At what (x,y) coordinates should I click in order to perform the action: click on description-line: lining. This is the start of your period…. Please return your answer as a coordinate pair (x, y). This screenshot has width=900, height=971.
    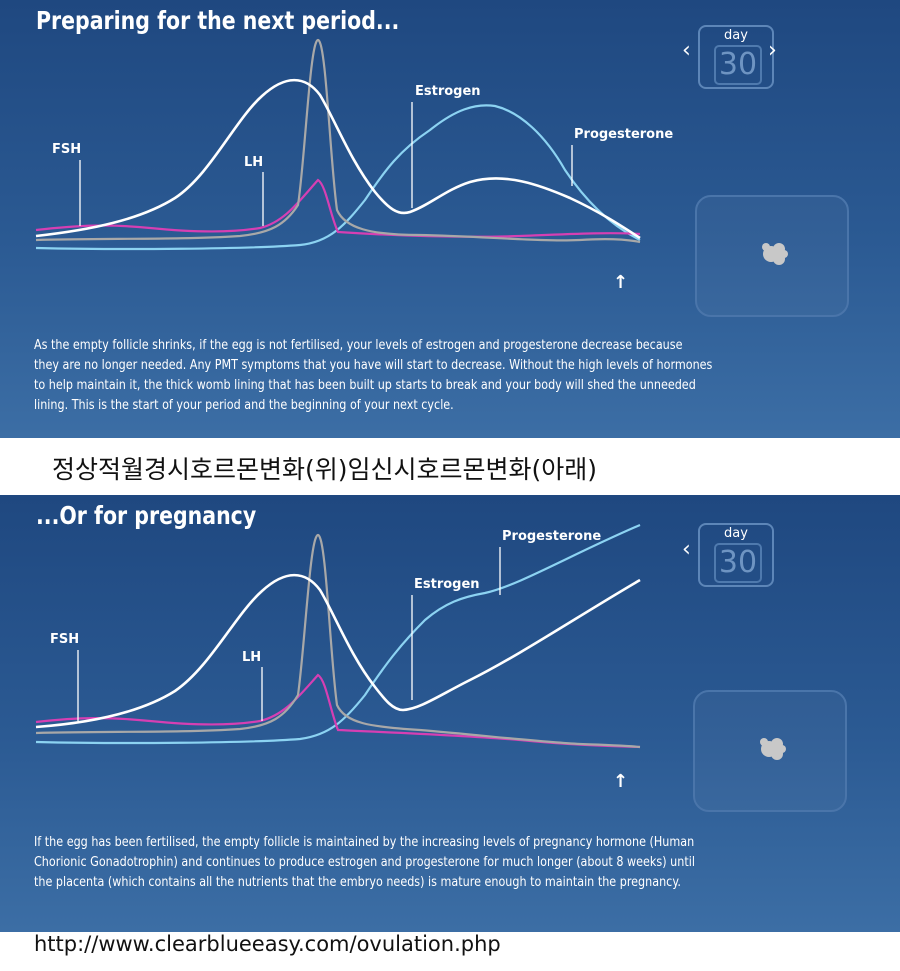
    Looking at the image, I should click on (244, 405).